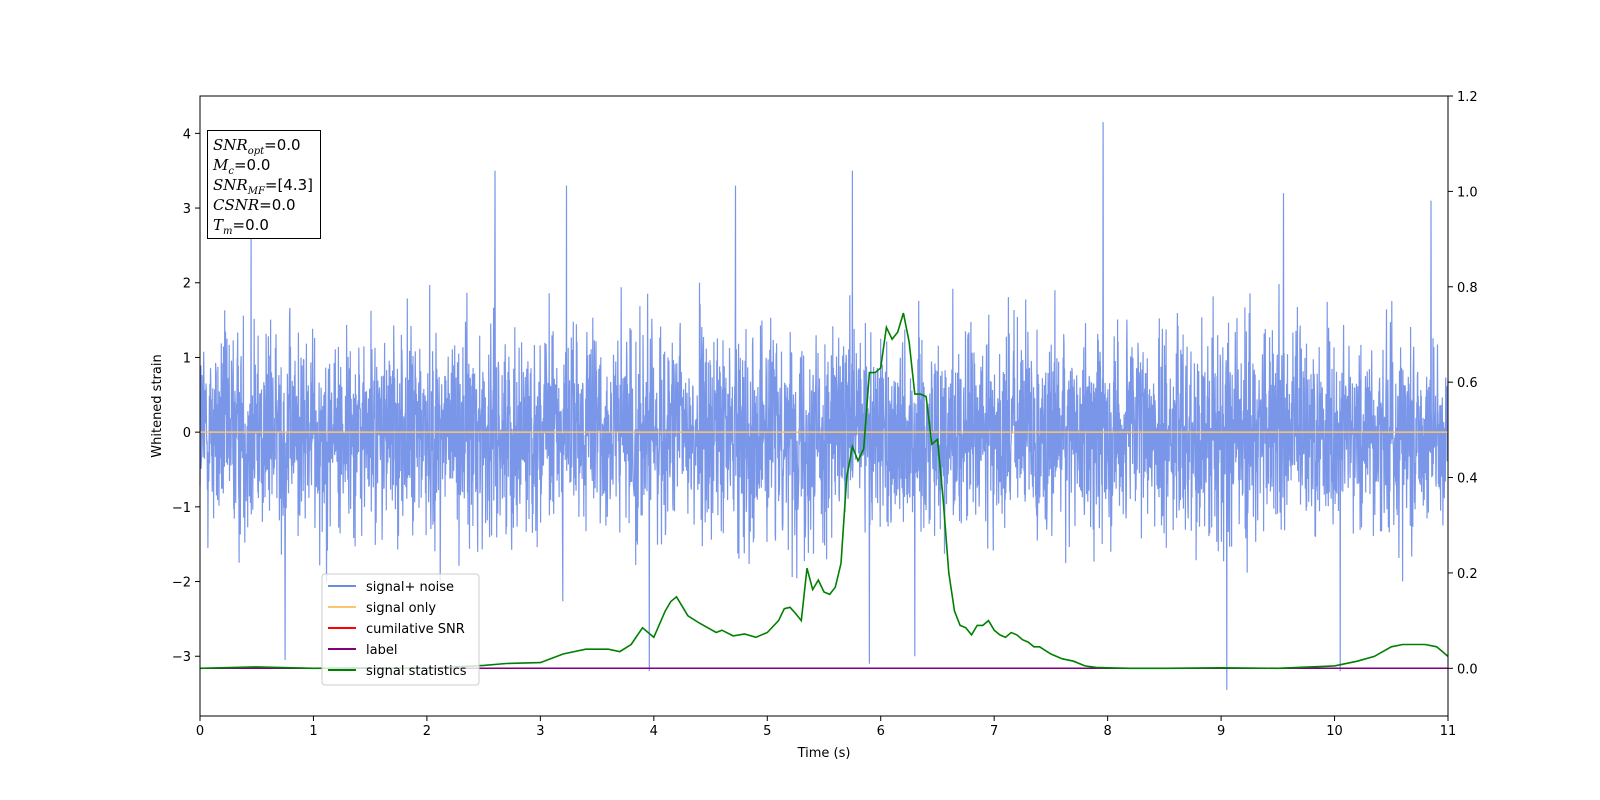 The width and height of the screenshot is (1600, 800). Describe the element at coordinates (1107, 731) in the screenshot. I see `x-tick-label: 8` at that location.